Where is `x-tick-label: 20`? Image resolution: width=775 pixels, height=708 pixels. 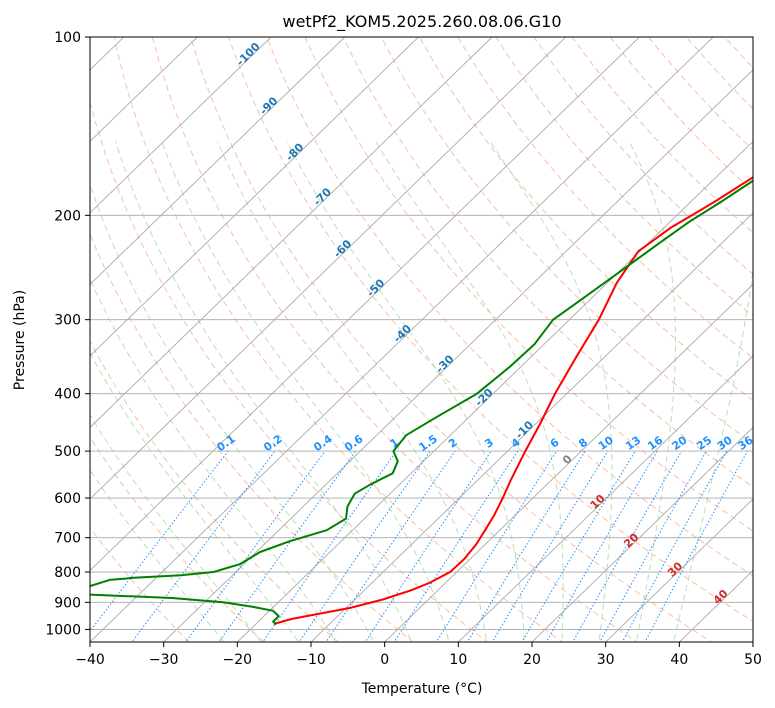 x-tick-label: 20 is located at coordinates (532, 660).